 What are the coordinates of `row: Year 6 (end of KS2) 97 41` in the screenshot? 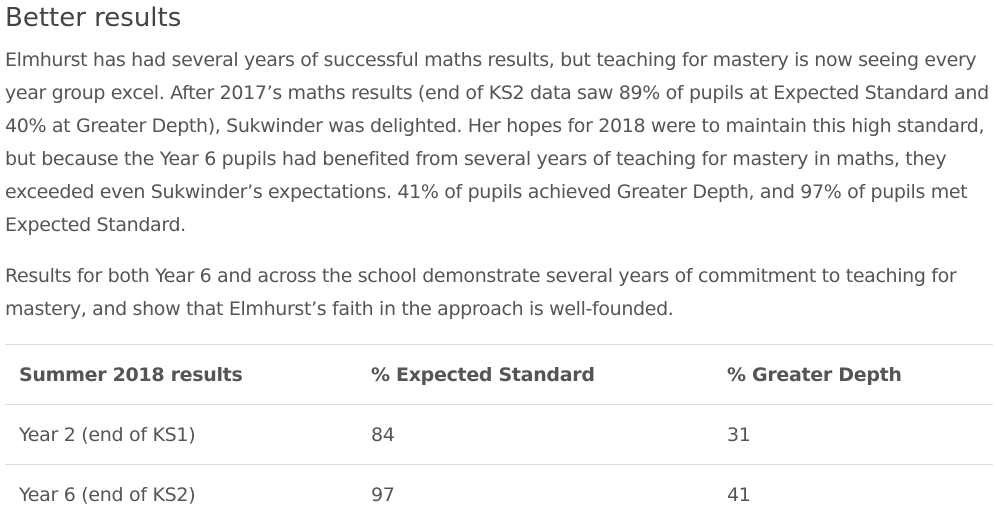 It's located at (499, 494).